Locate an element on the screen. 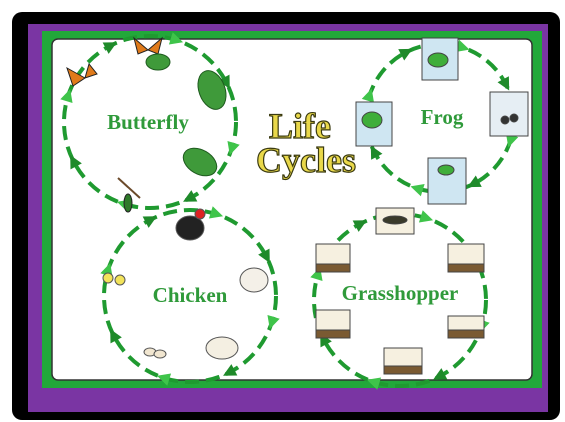 Image resolution: width=565 pixels, height=422 pixels. cycle-label: Chicken is located at coordinates (190, 295).